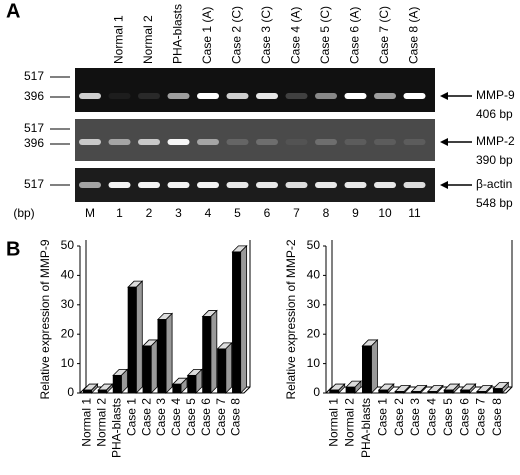 This screenshot has width=520, height=475. I want to click on lane-number: 10, so click(385, 213).